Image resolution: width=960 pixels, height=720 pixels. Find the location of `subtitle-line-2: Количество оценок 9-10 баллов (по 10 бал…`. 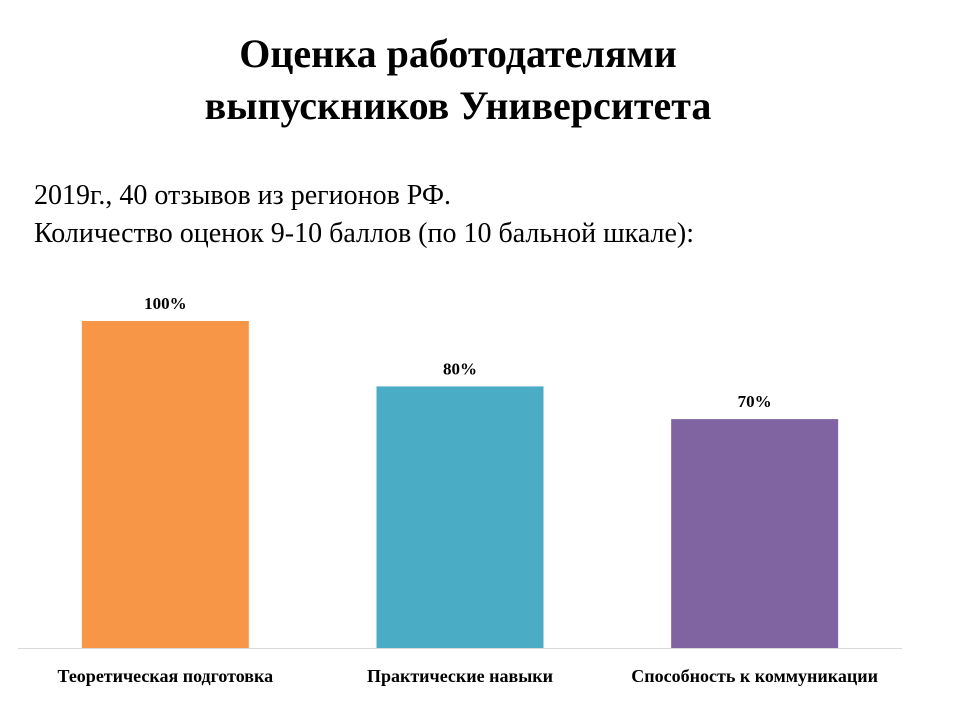

subtitle-line-2: Количество оценок 9-10 баллов (по 10 бал… is located at coordinates (364, 233).